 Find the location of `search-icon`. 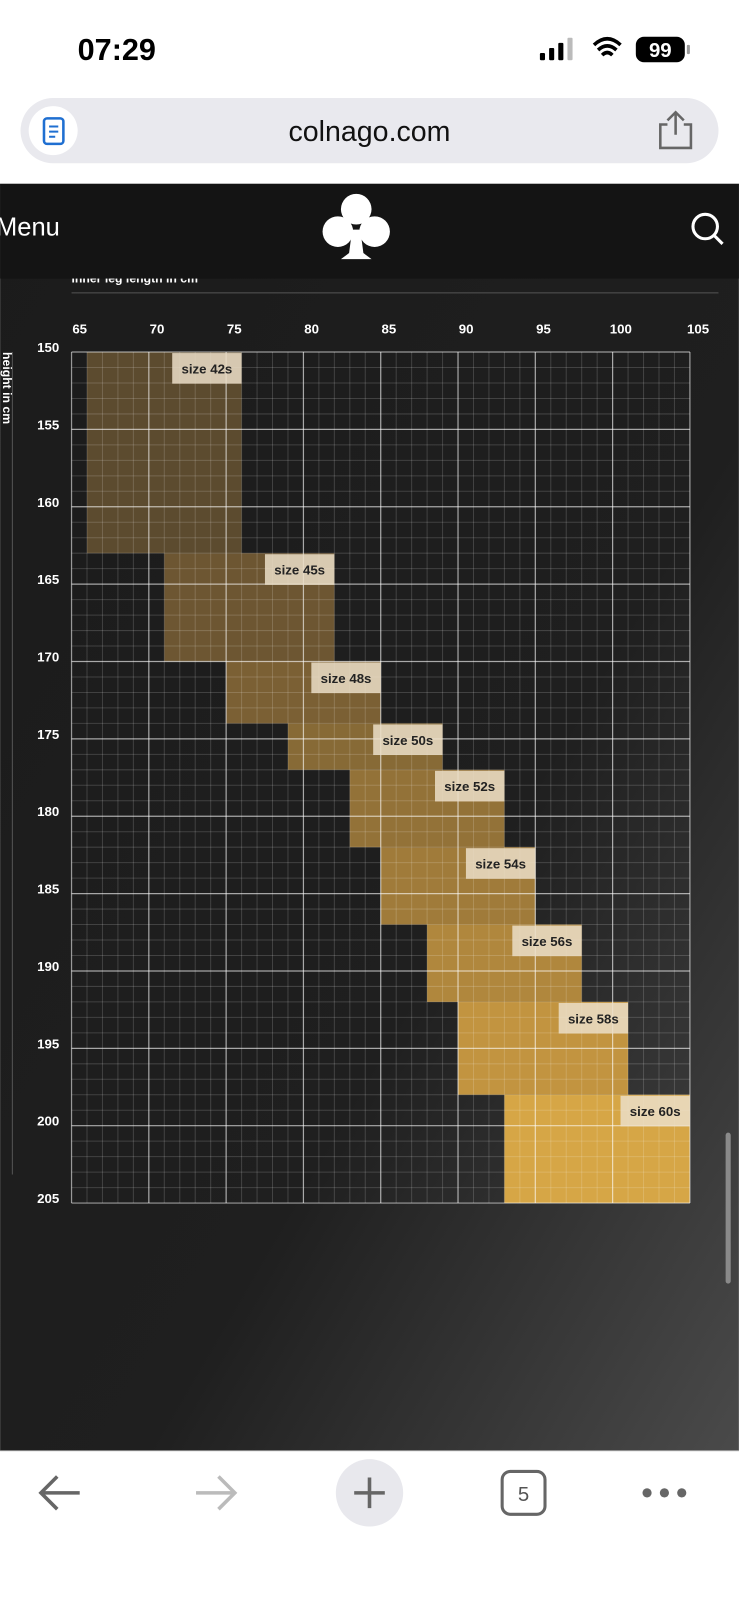

search-icon is located at coordinates (707, 228).